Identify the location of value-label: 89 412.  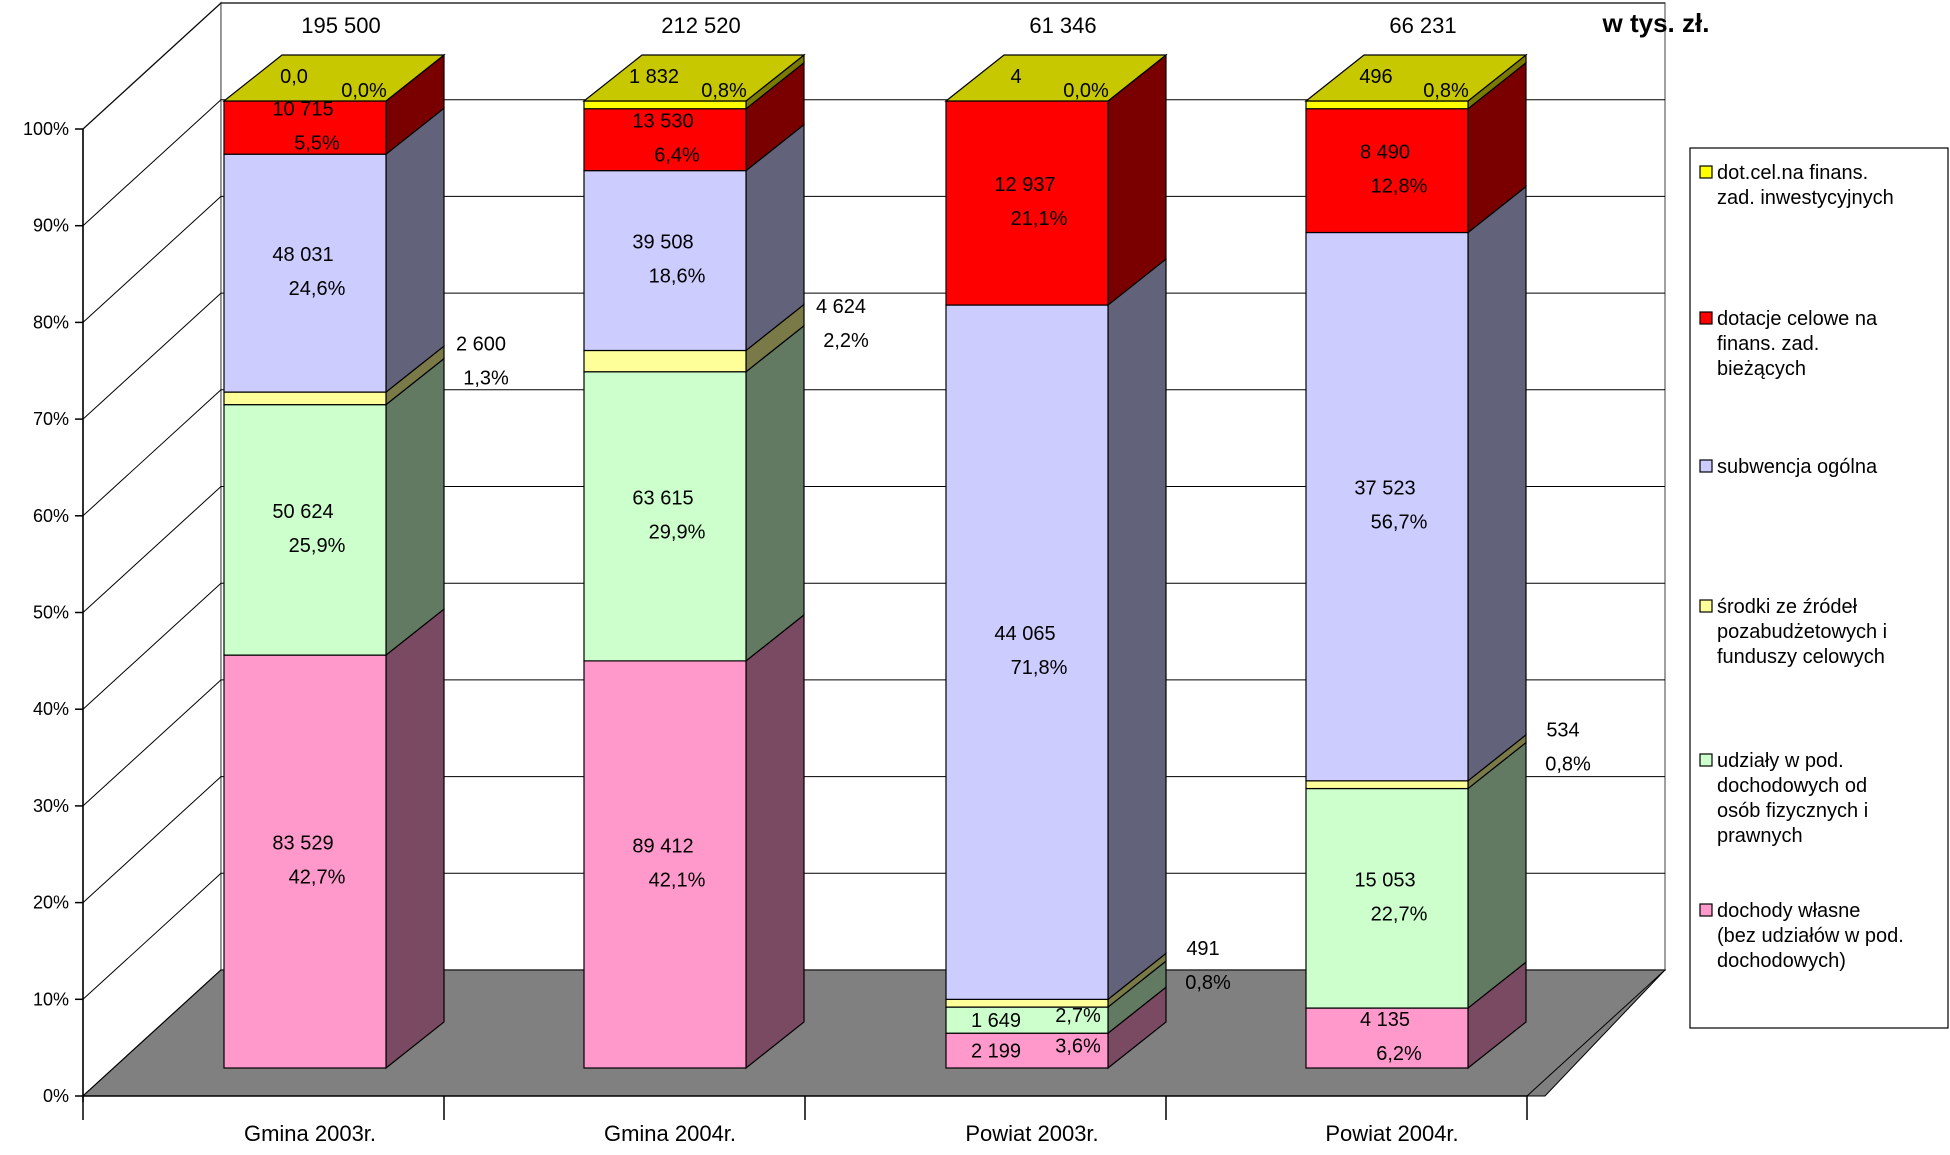
(662, 846).